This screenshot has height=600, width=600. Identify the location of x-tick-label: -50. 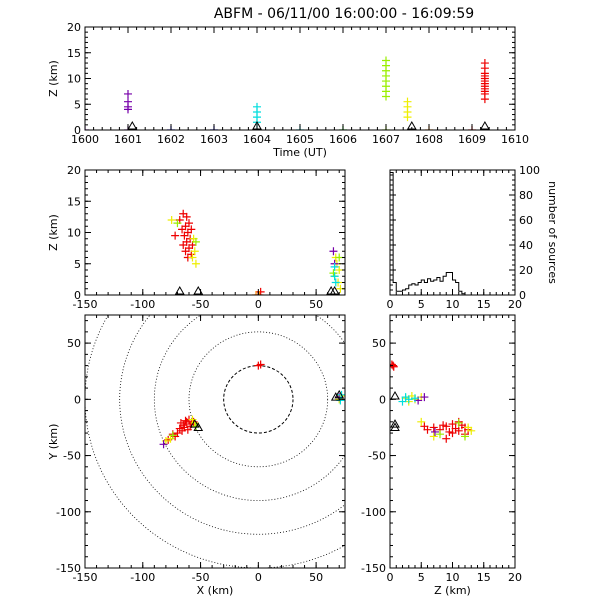
(201, 577).